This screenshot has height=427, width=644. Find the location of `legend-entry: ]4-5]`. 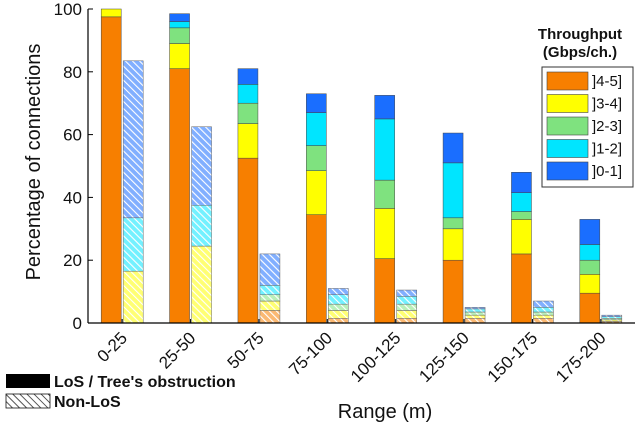

legend-entry: ]4-5] is located at coordinates (607, 81).